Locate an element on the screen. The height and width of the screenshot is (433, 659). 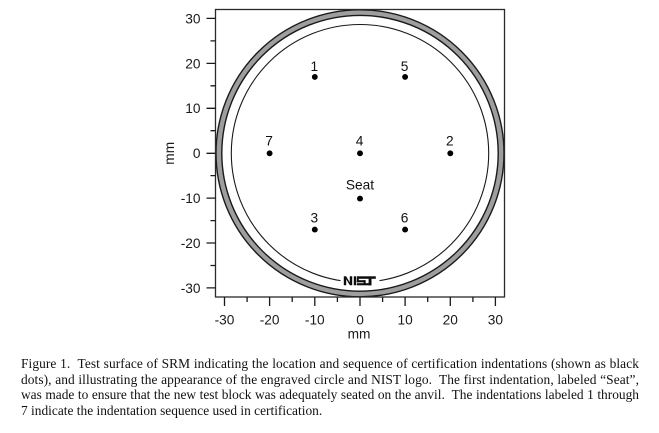
svg-text: 3 is located at coordinates (314, 218).